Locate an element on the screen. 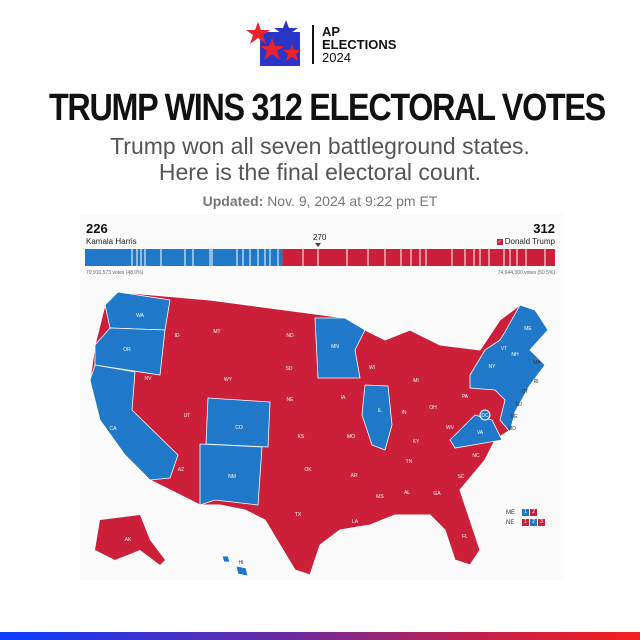 The image size is (640, 640). state-label-co: CO is located at coordinates (239, 428).